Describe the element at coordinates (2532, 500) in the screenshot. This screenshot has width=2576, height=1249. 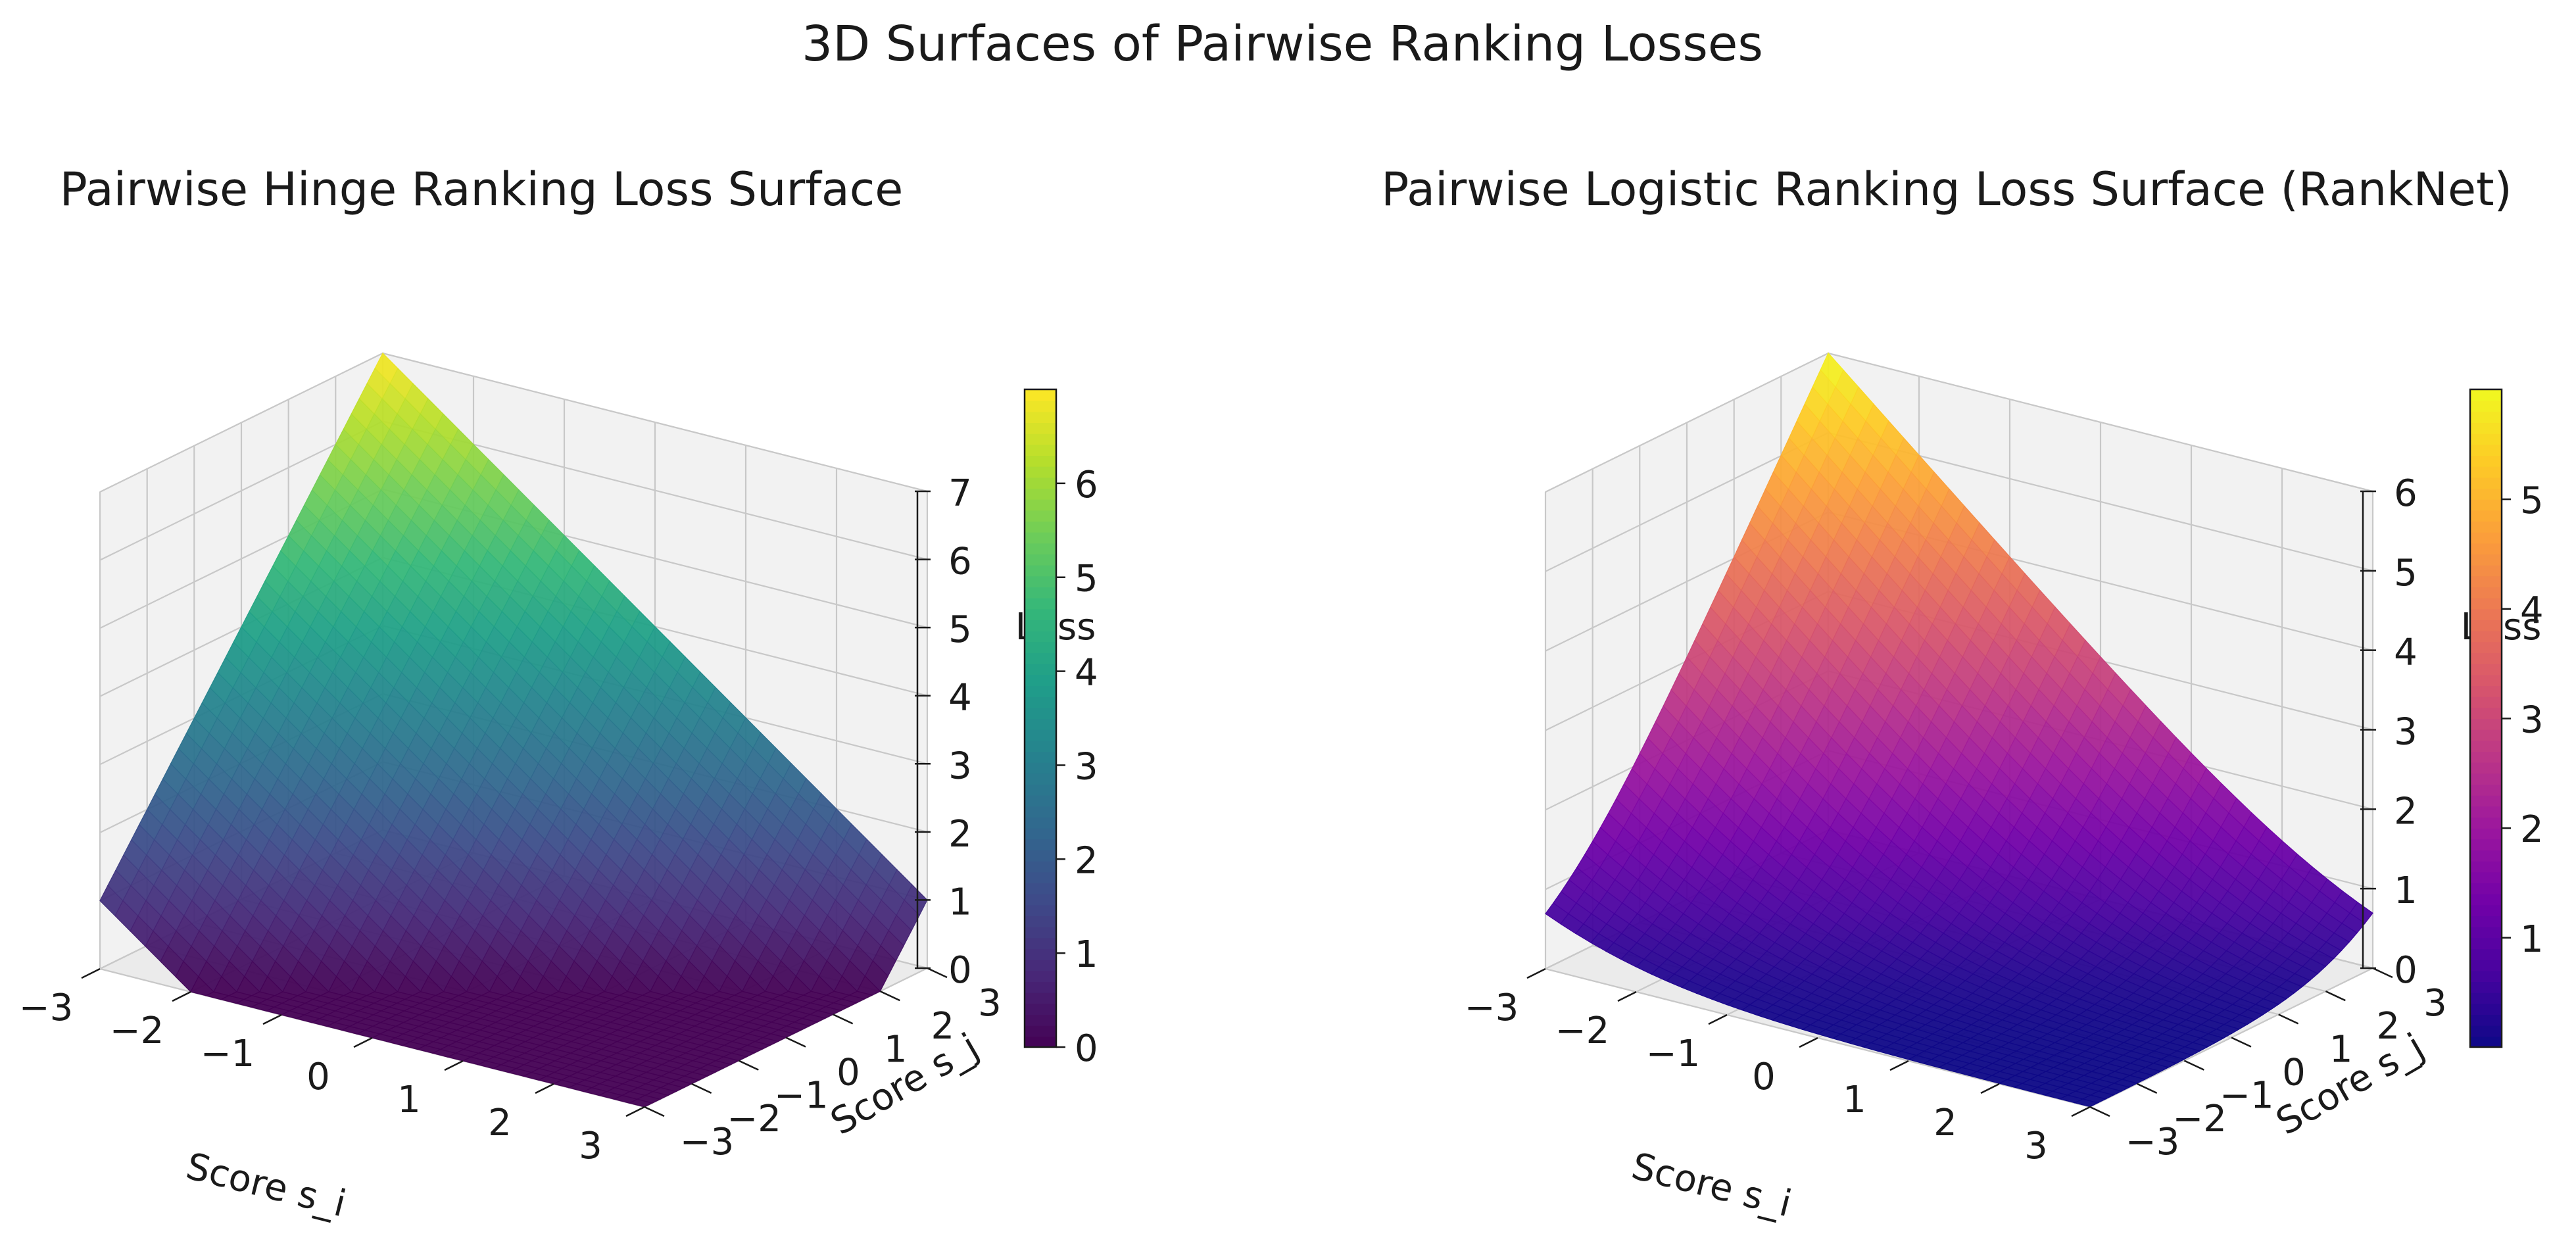
I see `colorbar-tick-label: 5` at that location.